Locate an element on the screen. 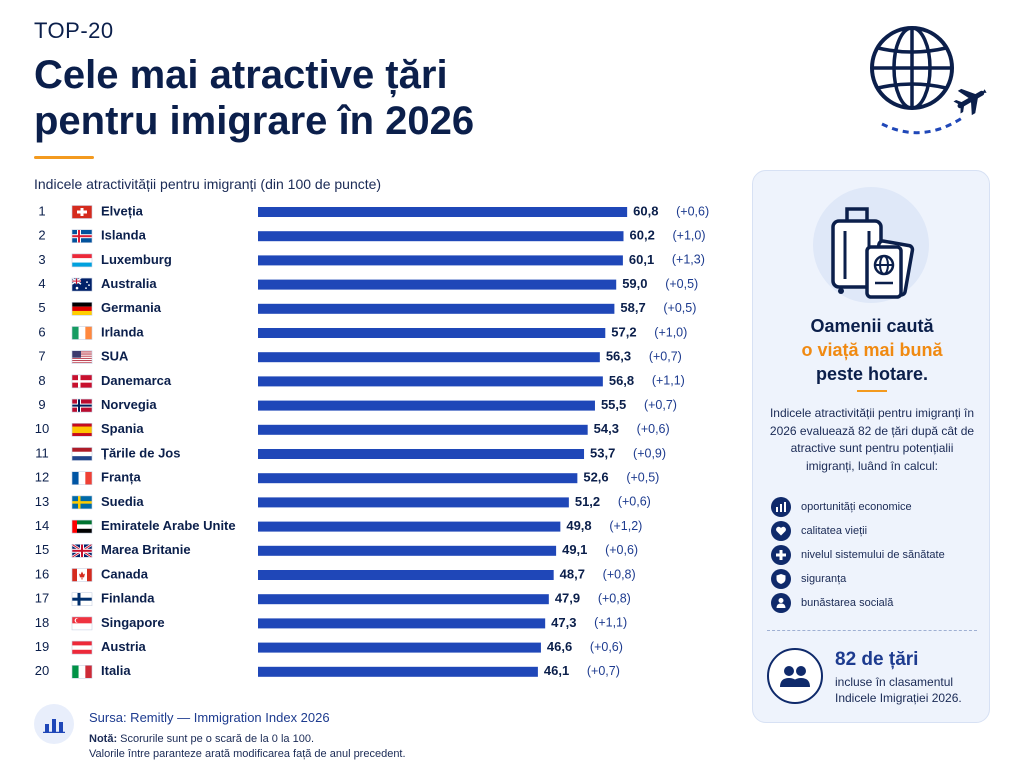  rank-label: 10 is located at coordinates (42, 428).